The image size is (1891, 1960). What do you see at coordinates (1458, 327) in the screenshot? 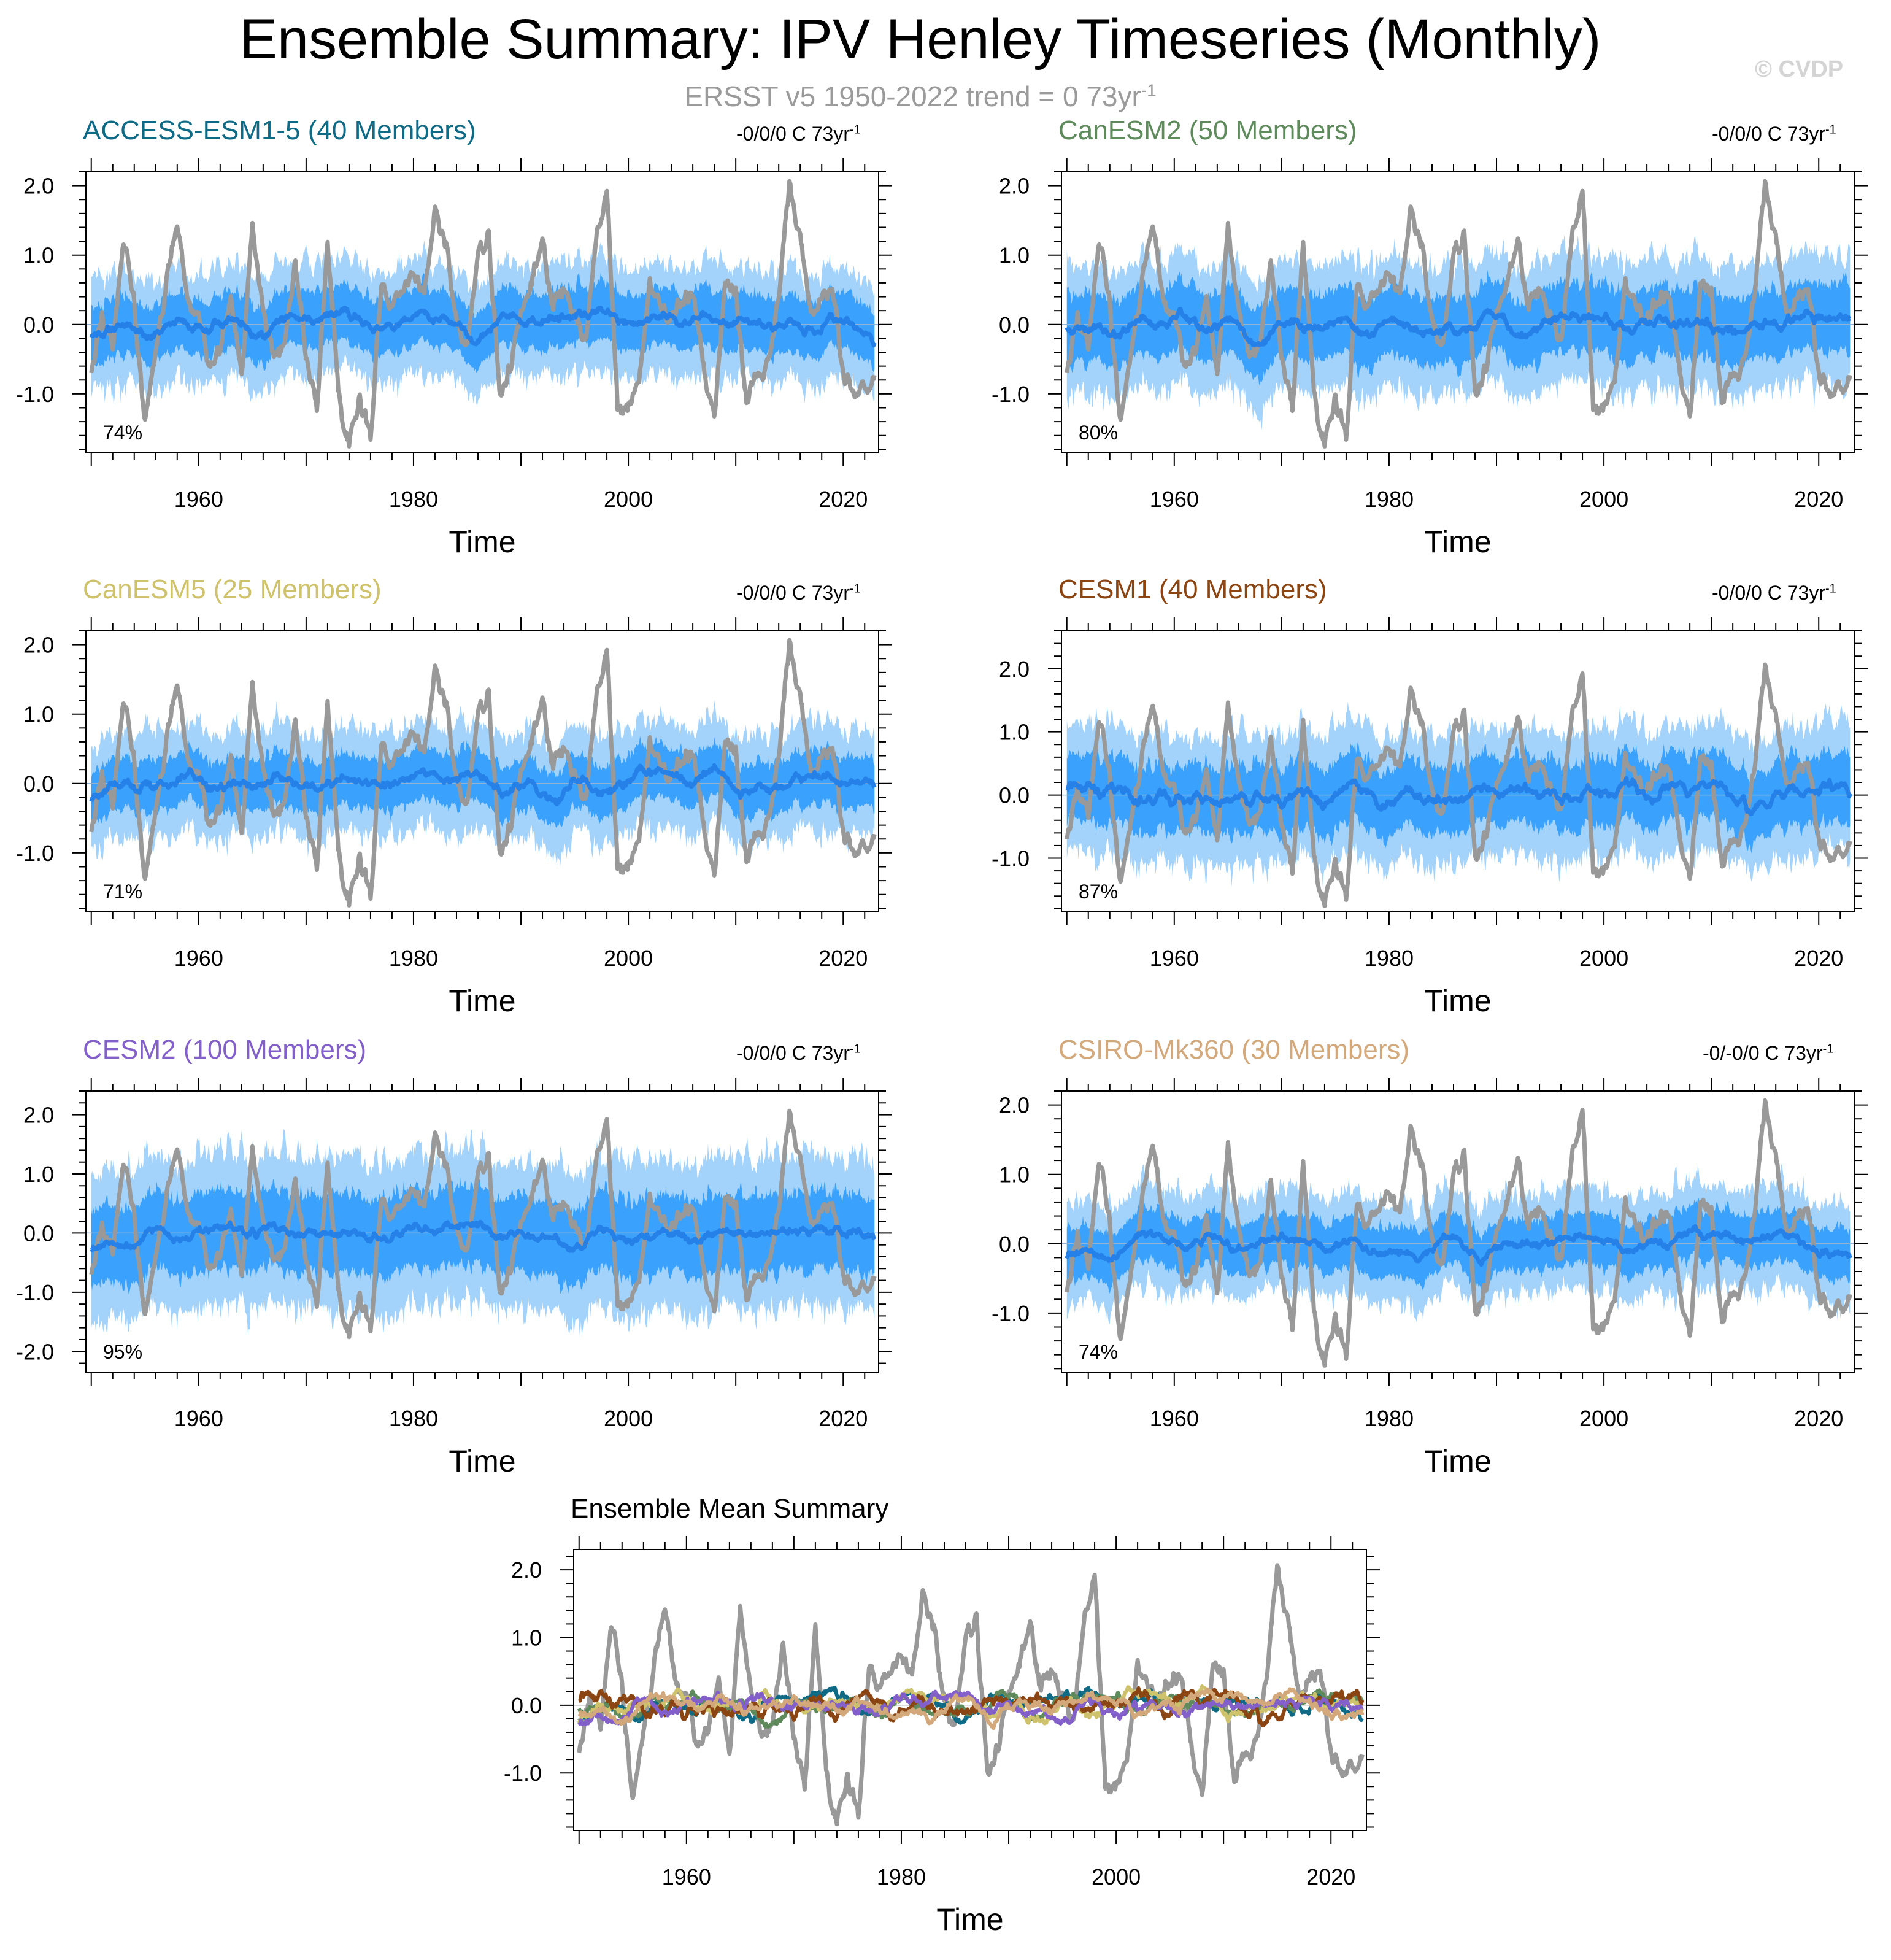
I see `ens-mean-line-canesm2` at bounding box center [1458, 327].